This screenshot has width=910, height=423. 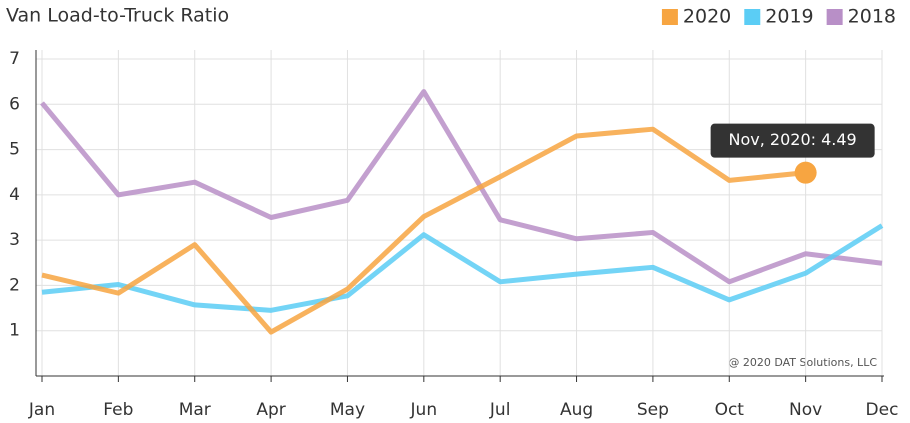 I want to click on x-tick-label: Mar, so click(x=195, y=410).